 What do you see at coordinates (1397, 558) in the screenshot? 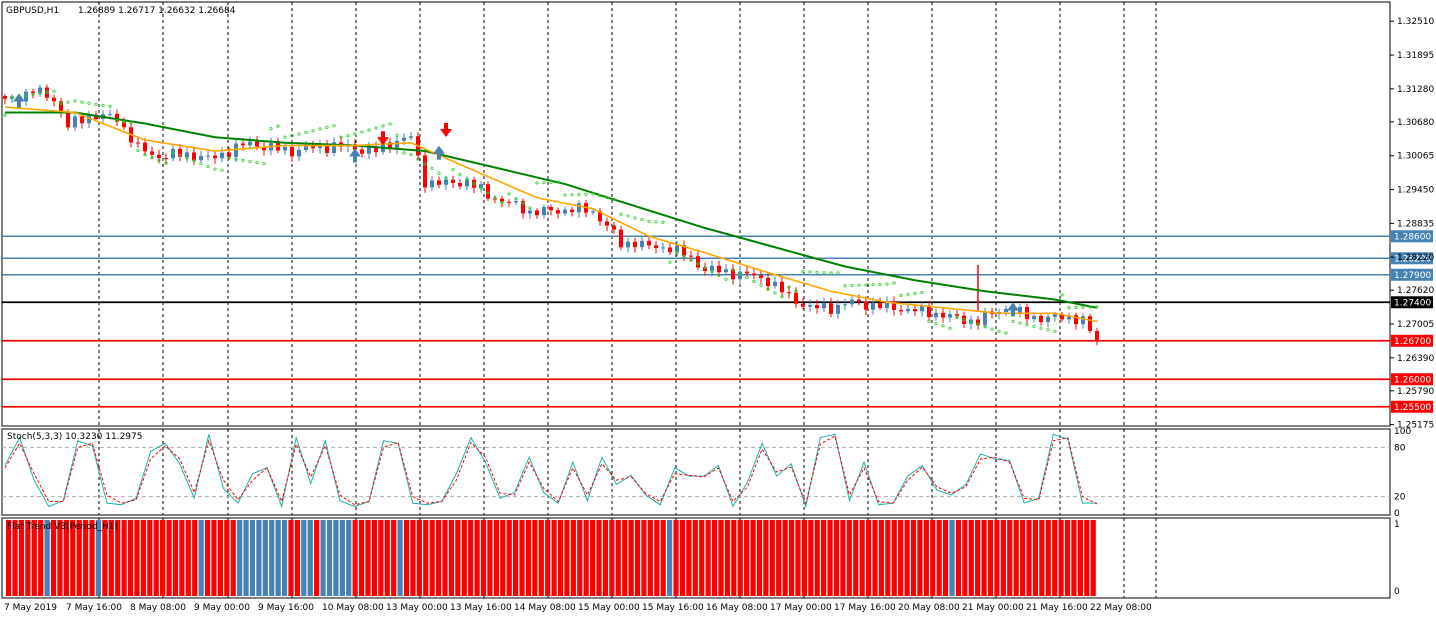
I see `flat-trend-axis: 10` at bounding box center [1397, 558].